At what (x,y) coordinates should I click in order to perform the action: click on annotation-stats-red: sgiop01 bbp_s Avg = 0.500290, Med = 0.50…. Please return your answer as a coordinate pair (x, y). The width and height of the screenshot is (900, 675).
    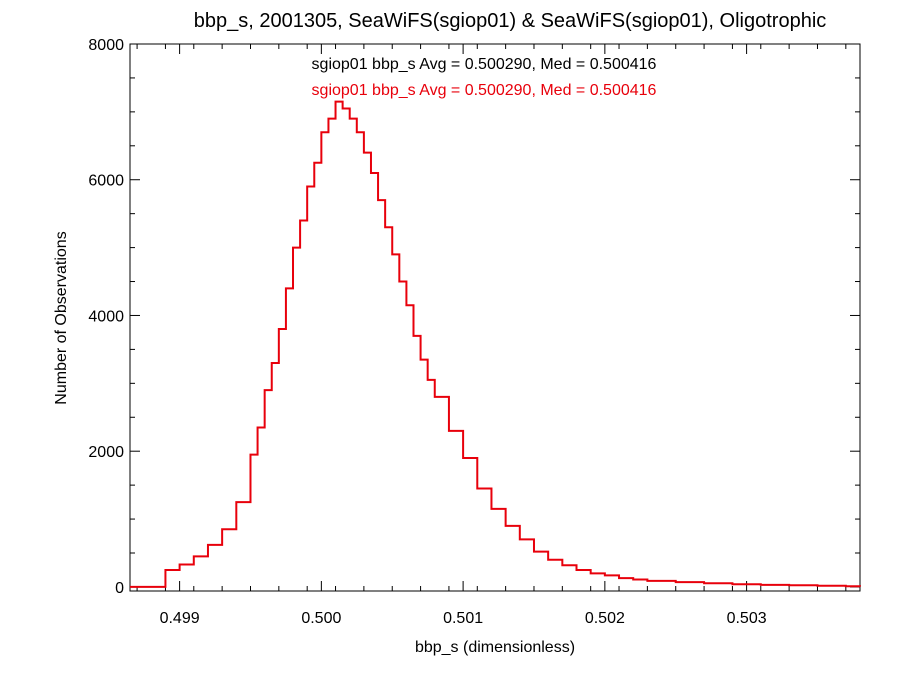
    Looking at the image, I should click on (484, 90).